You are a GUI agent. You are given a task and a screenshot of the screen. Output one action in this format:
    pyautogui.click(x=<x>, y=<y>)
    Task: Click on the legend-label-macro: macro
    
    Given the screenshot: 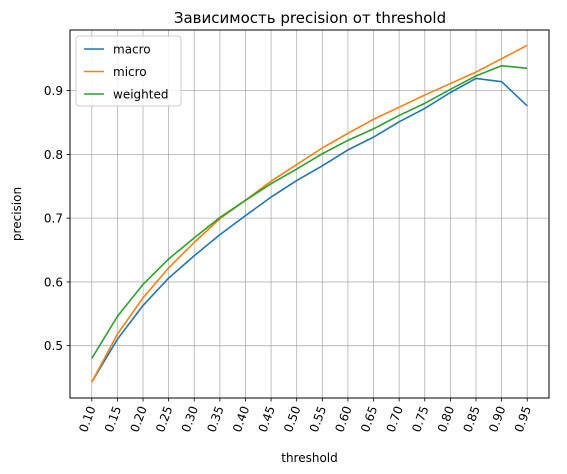 What is the action you would take?
    pyautogui.click(x=132, y=50)
    